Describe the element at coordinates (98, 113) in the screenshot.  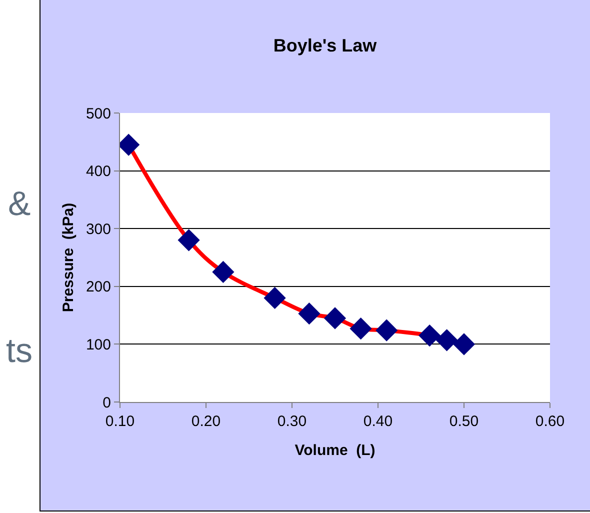
I see `y-tick-label: 500` at that location.